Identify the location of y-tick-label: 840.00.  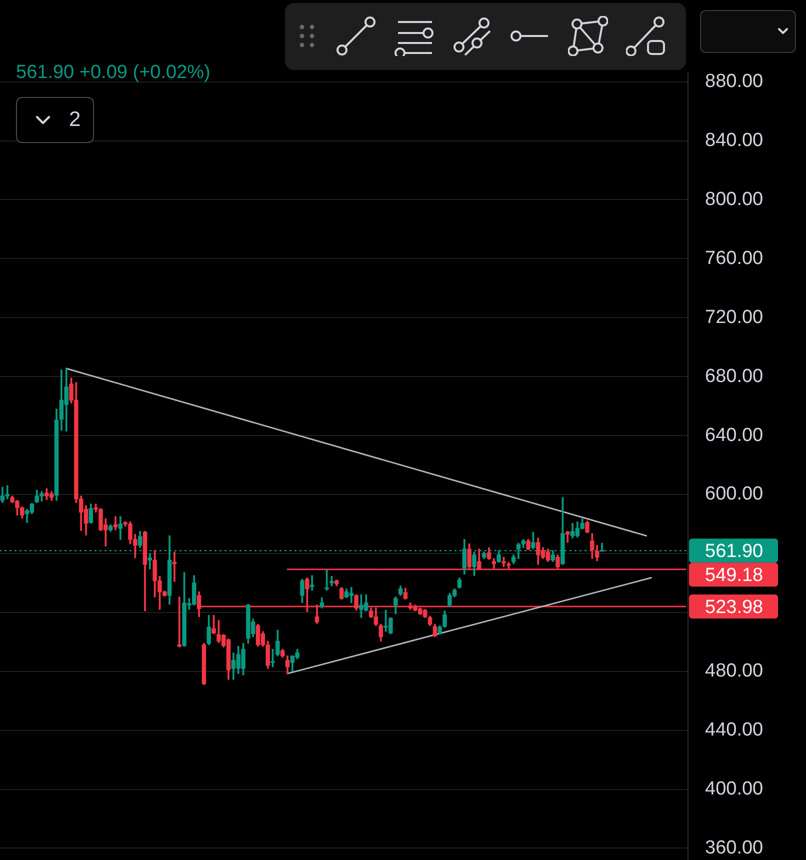
(734, 141).